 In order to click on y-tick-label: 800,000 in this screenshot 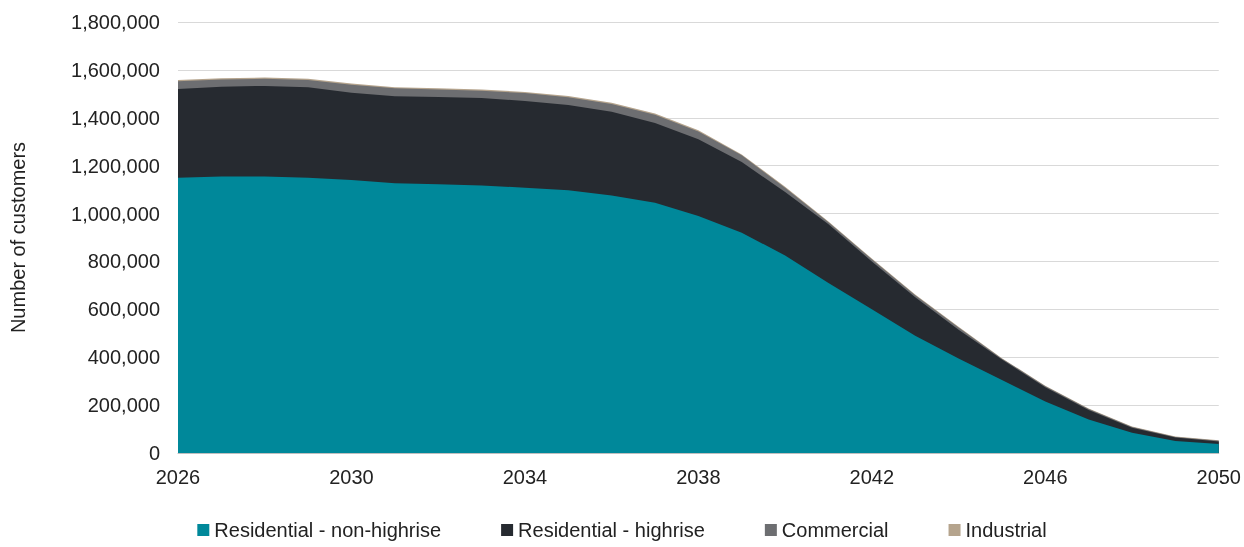, I will do `click(123, 261)`.